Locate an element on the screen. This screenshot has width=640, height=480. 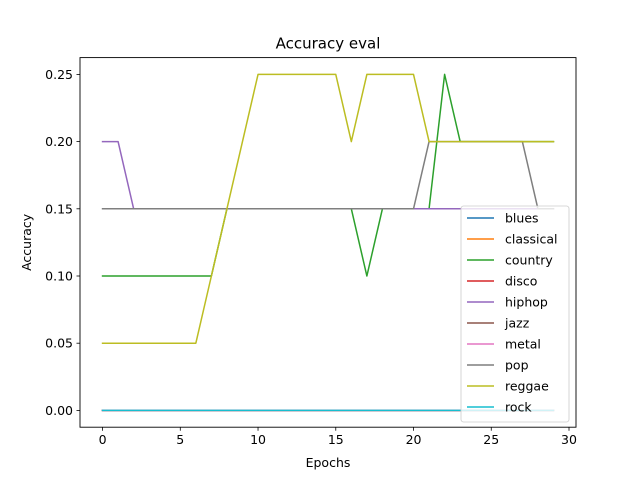
legend-label-hiphop: hiphop is located at coordinates (526, 302).